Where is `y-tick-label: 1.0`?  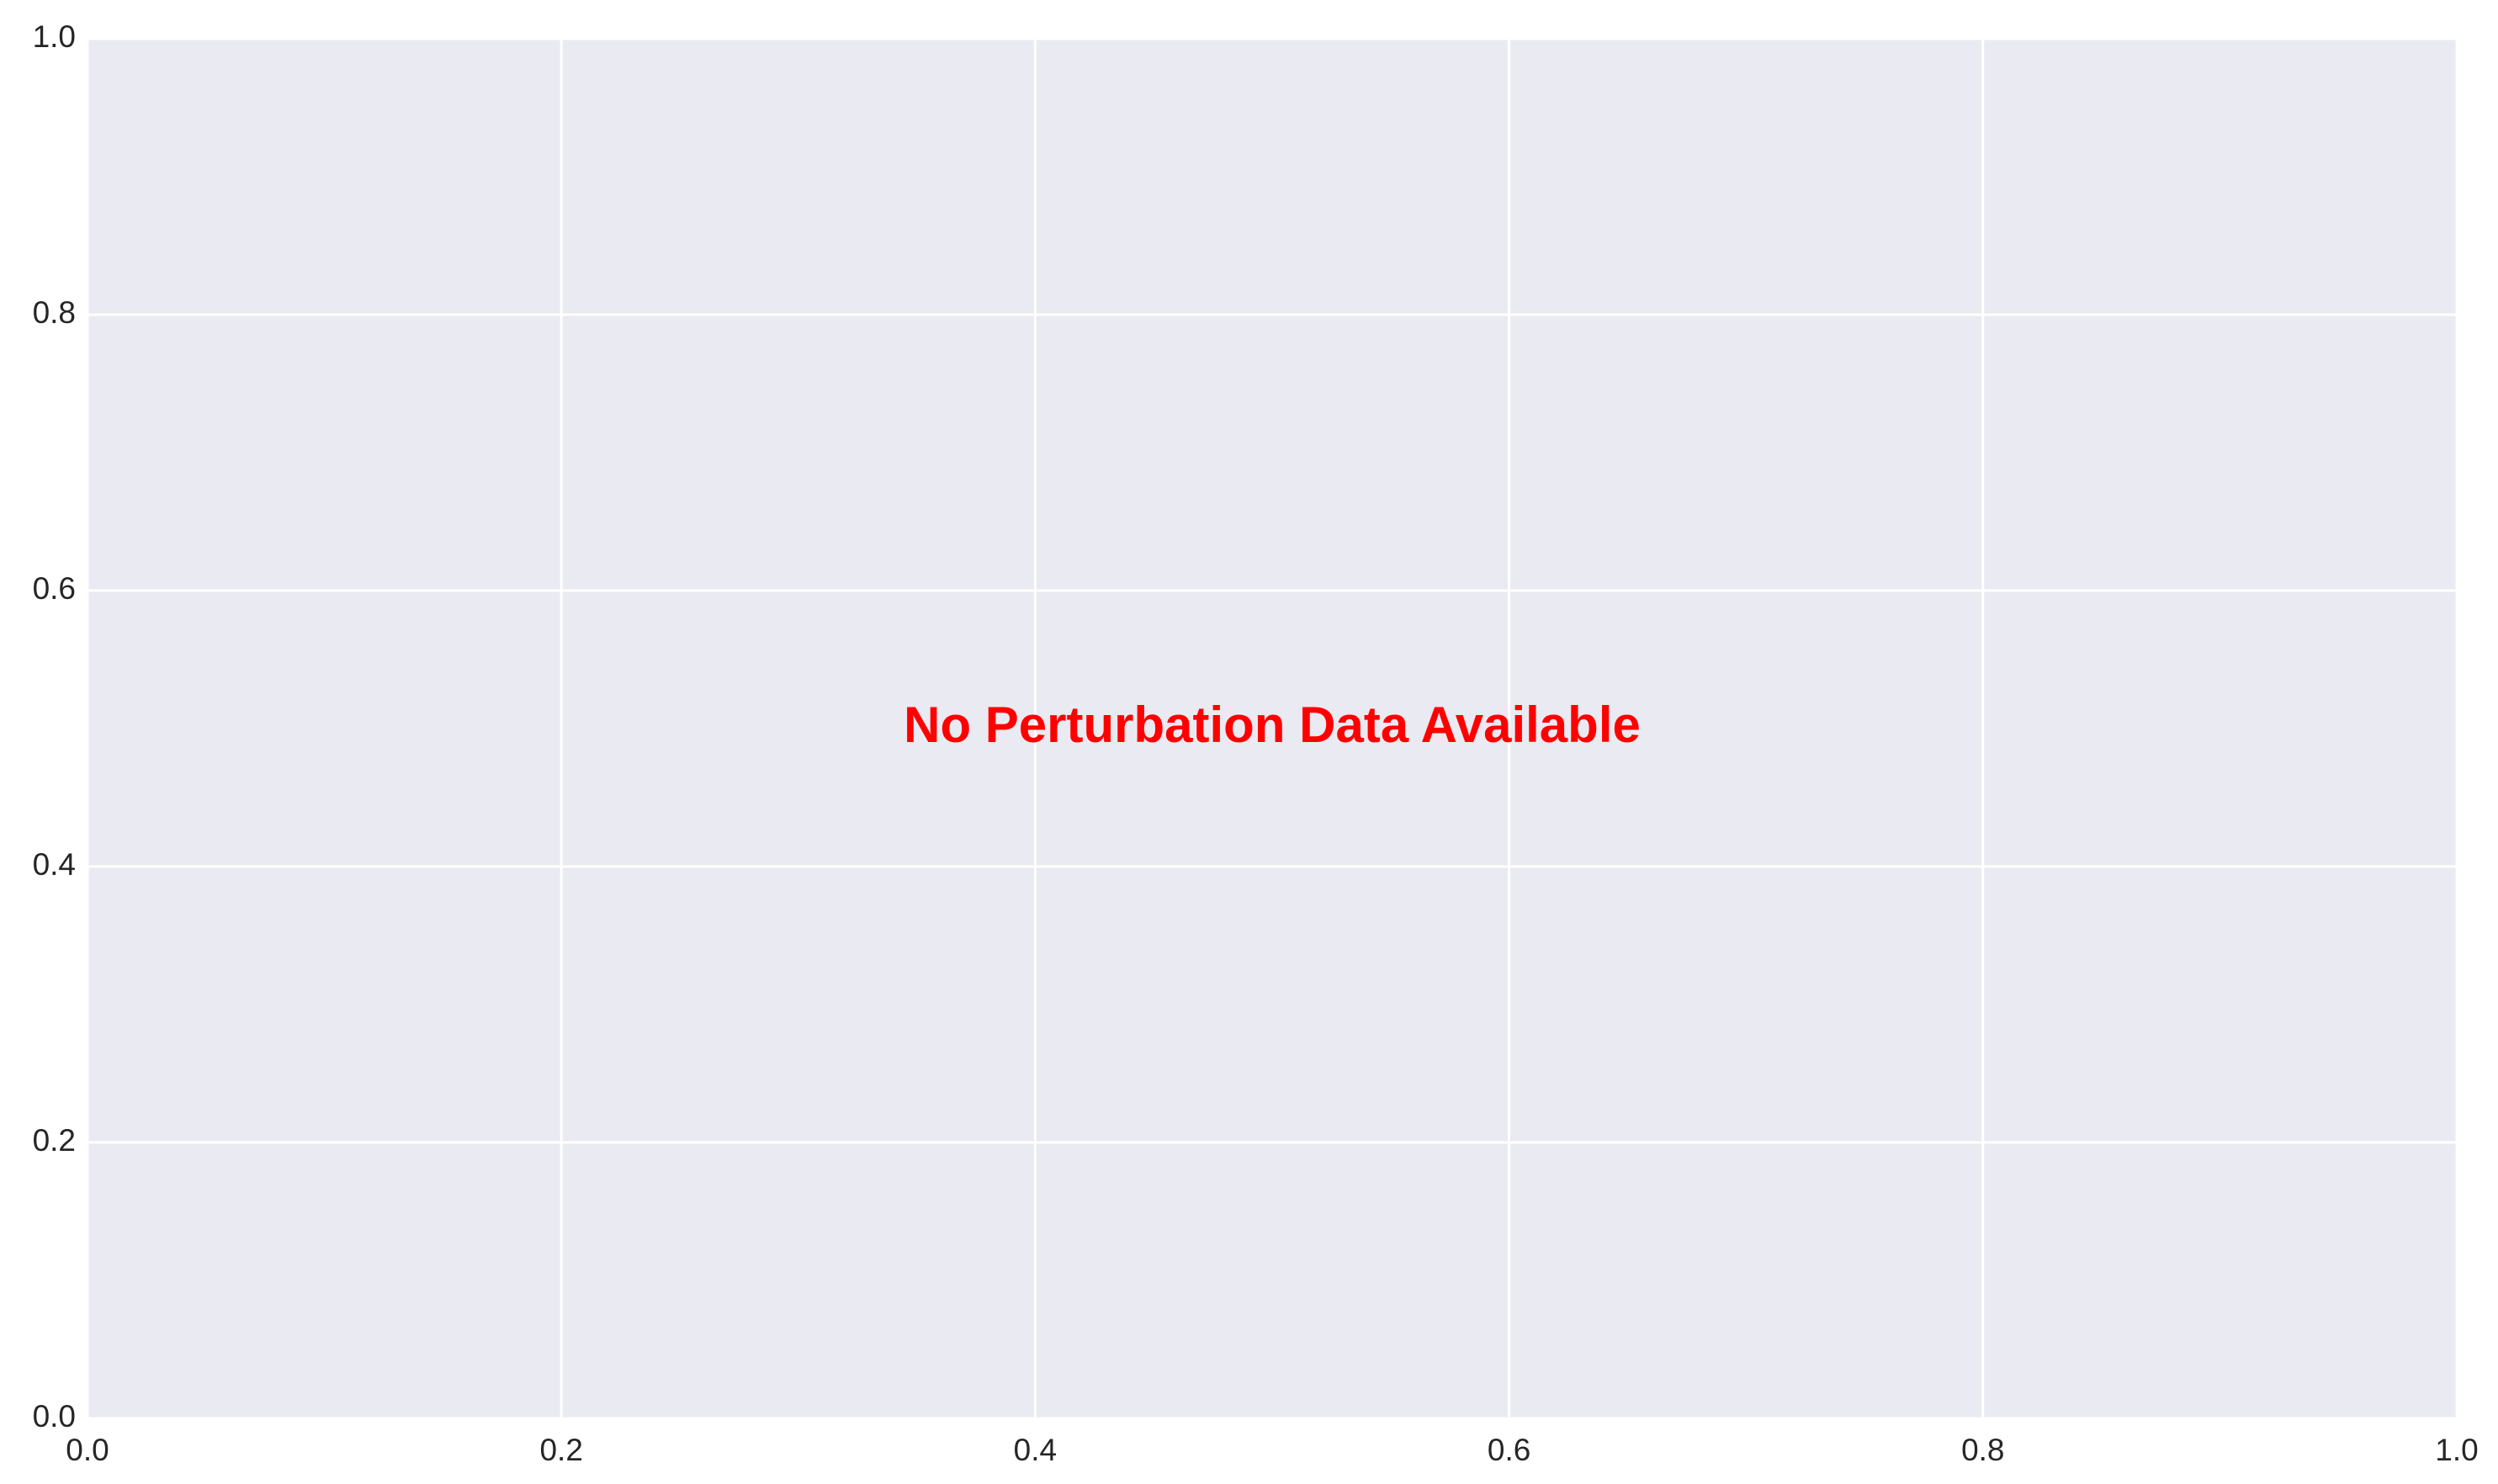
y-tick-label: 1.0 is located at coordinates (55, 36).